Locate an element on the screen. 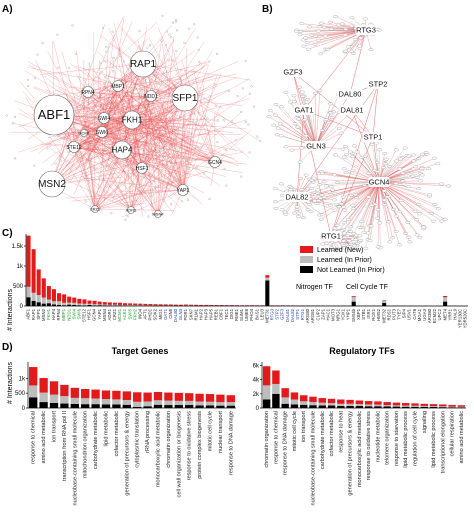  category-label: USV1 is located at coordinates (409, 314).